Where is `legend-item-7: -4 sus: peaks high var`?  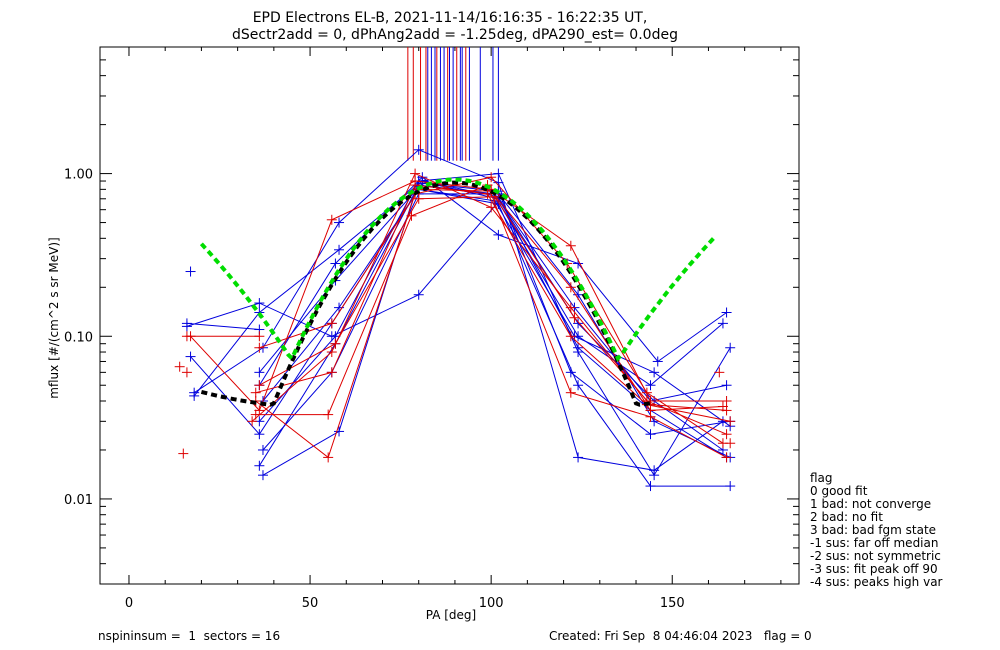 legend-item-7: -4 sus: peaks high var is located at coordinates (876, 582).